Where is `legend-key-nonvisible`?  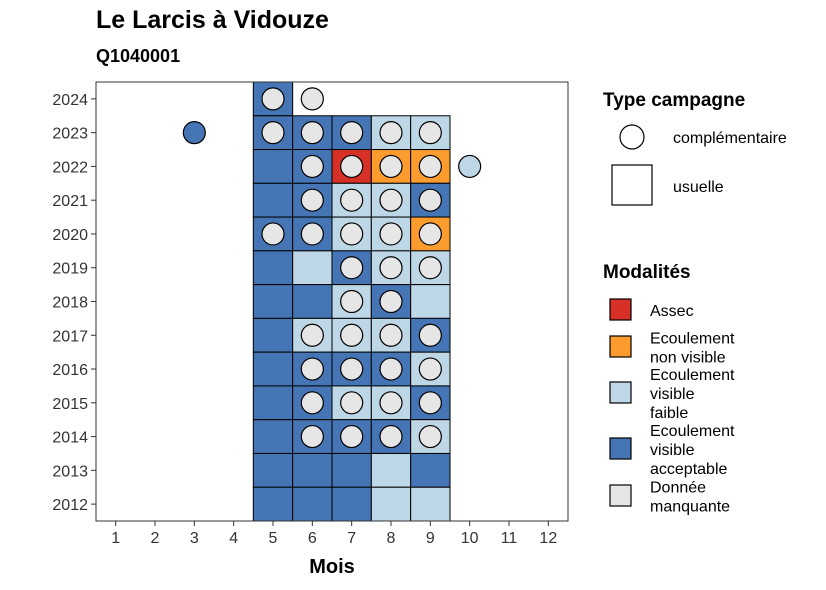 legend-key-nonvisible is located at coordinates (620, 346).